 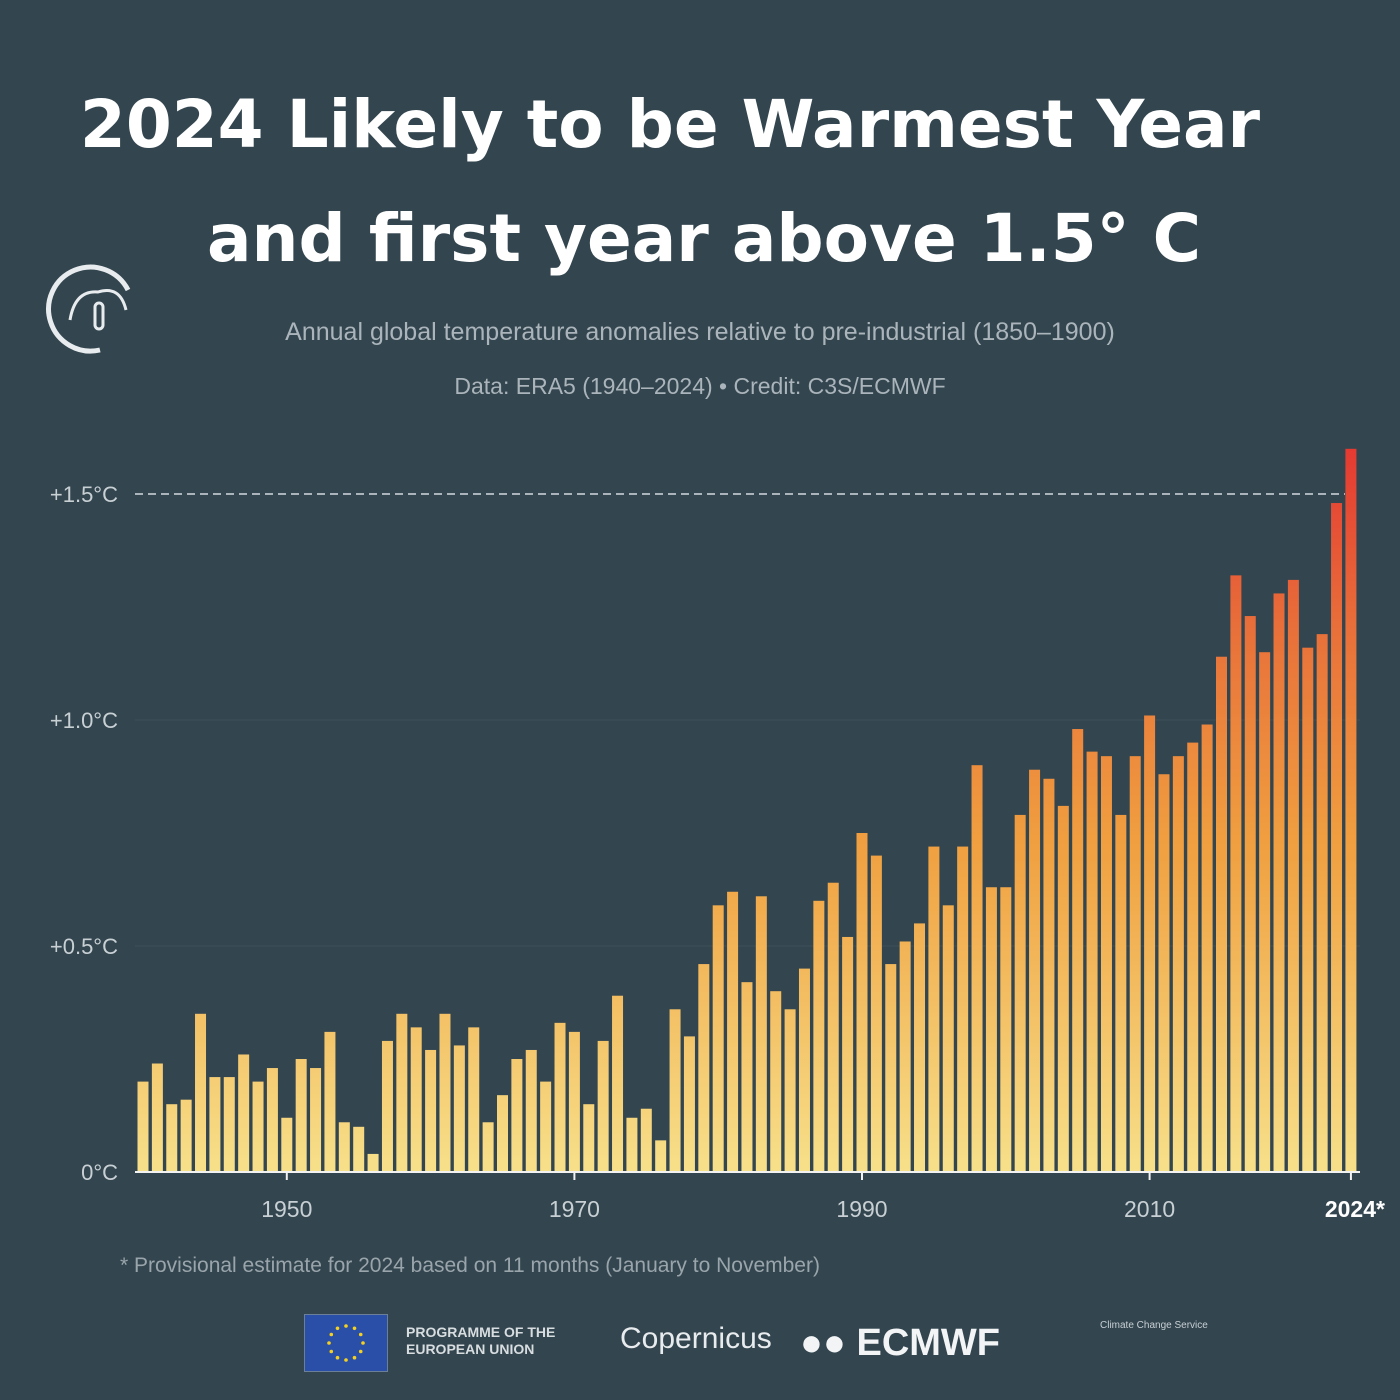 What do you see at coordinates (316, 1120) in the screenshot?
I see `bar-1952` at bounding box center [316, 1120].